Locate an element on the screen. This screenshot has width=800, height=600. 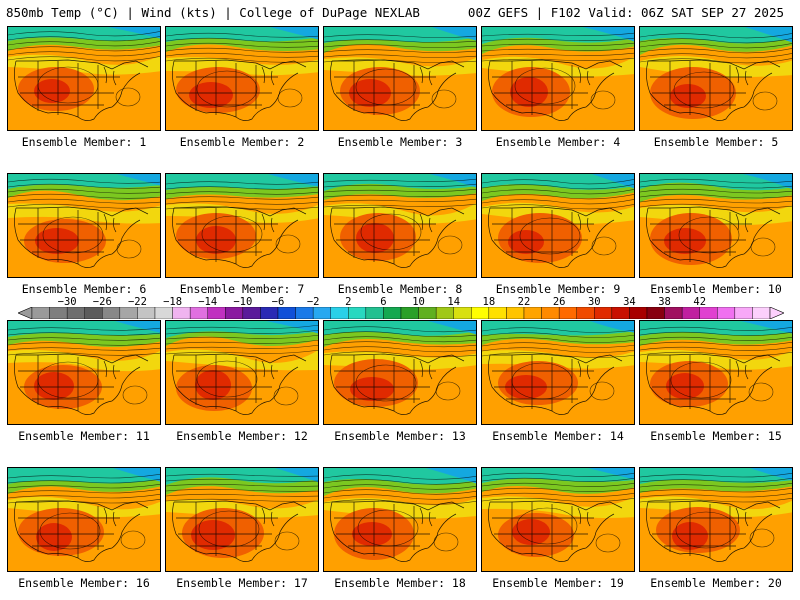
ensemble-member-label: Ensemble Member: 20 is located at coordinates (716, 583).